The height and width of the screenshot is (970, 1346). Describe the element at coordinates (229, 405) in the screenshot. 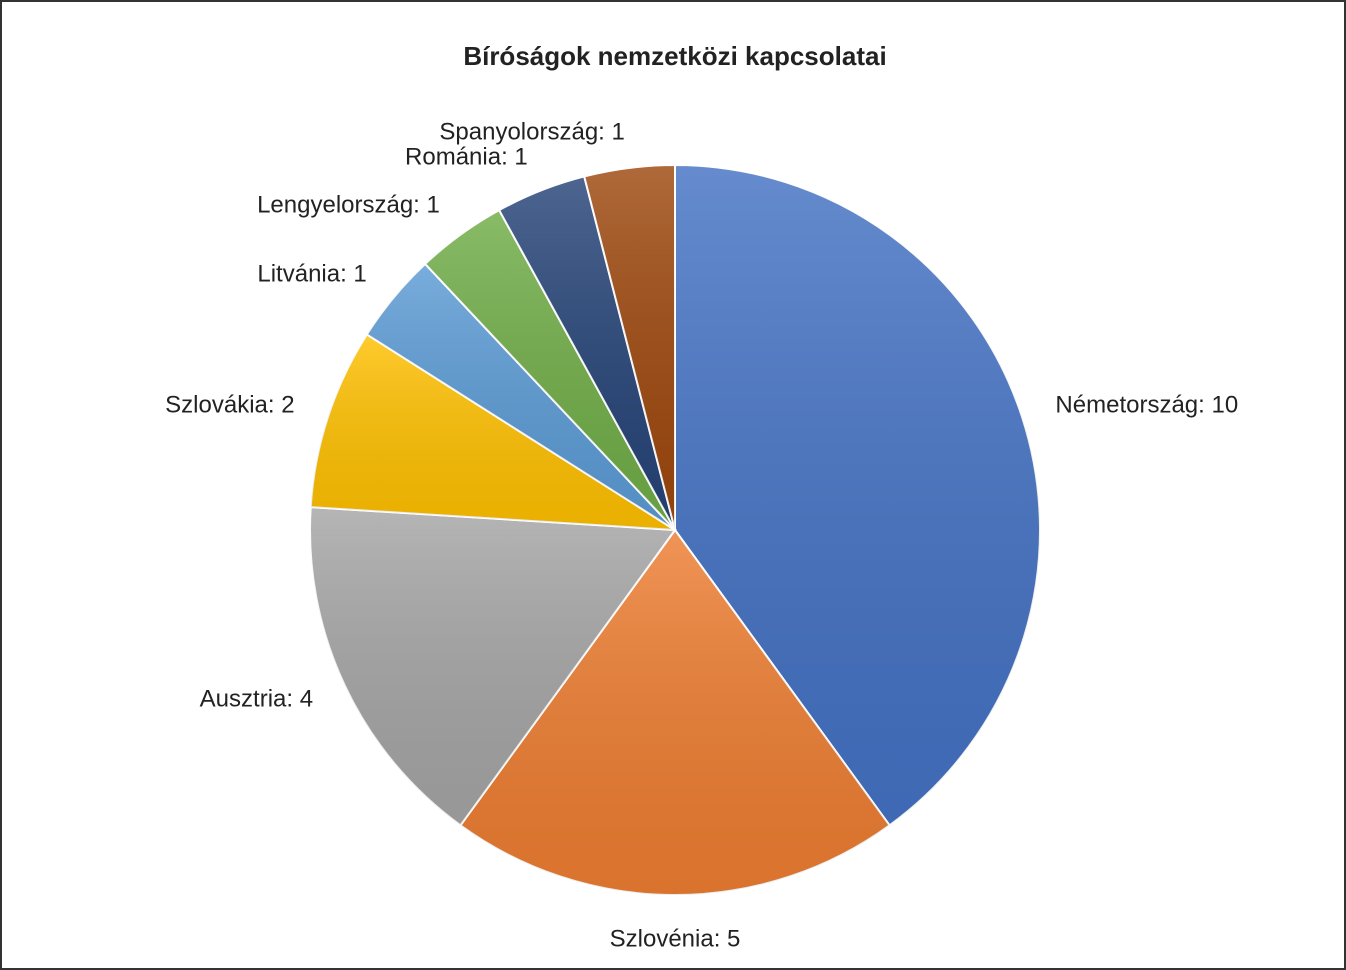

I see `data-label: Szlovákia: 2` at that location.